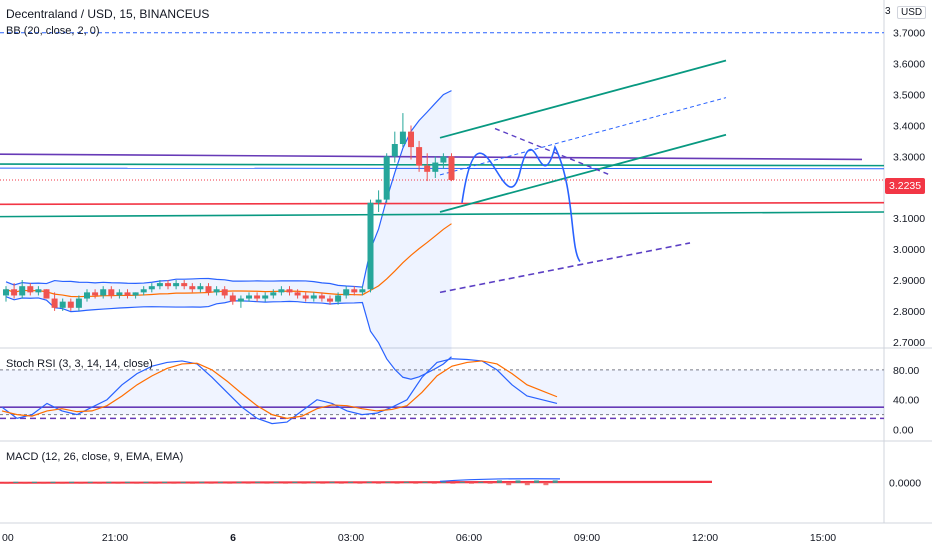 This screenshot has height=550, width=932. What do you see at coordinates (79, 364) in the screenshot?
I see `stoch-rsi-label: Stoch RSI (3, 3, 14, 14, close)` at bounding box center [79, 364].